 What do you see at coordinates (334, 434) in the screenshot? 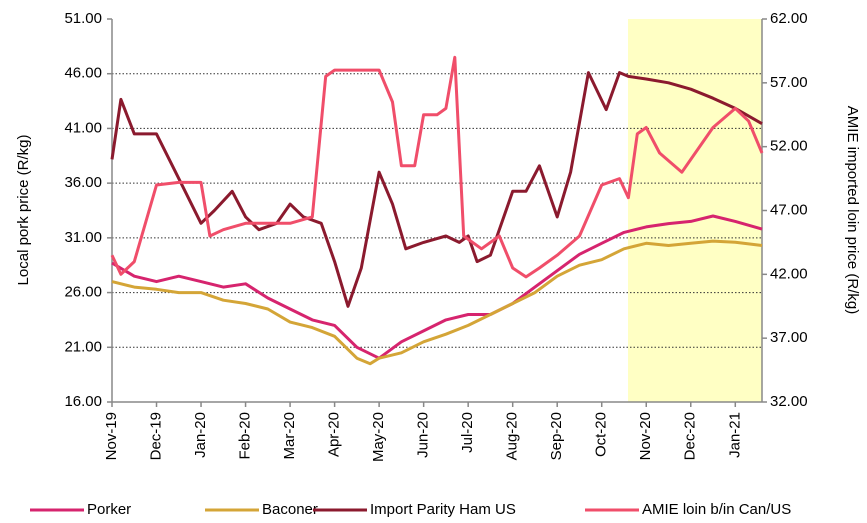
I see `x-tick-label: Apr-20` at bounding box center [334, 434].